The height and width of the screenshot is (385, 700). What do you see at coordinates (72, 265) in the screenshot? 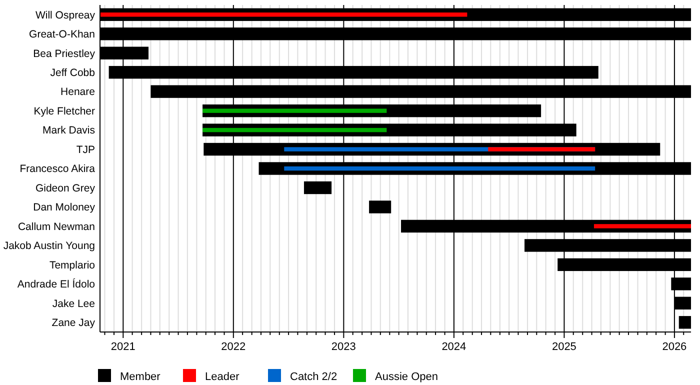
I see `y-tick-label: Templario` at bounding box center [72, 265].